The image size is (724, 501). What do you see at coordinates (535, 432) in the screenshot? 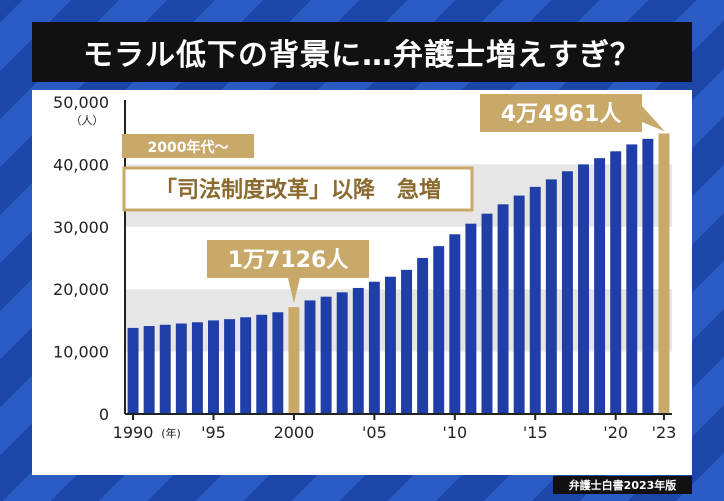
I see `x-tick-label: '15` at bounding box center [535, 432].